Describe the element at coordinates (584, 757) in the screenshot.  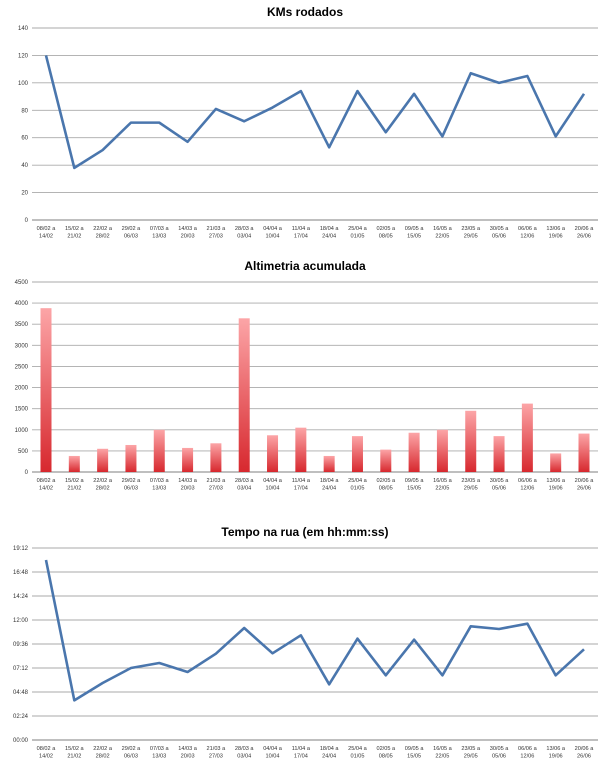
I see `x-tick-label: 26/06` at that location.